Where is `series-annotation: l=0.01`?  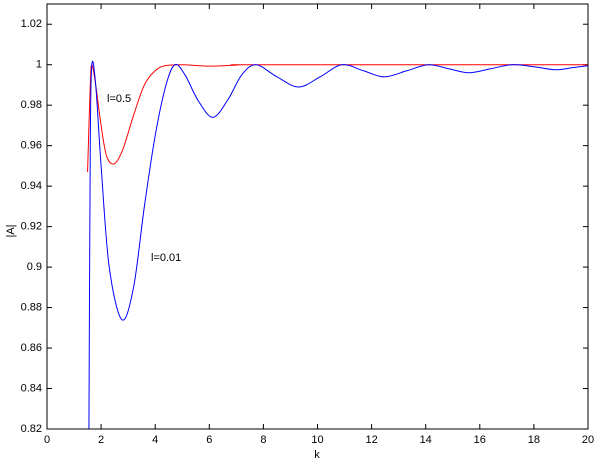 series-annotation: l=0.01 is located at coordinates (166, 258).